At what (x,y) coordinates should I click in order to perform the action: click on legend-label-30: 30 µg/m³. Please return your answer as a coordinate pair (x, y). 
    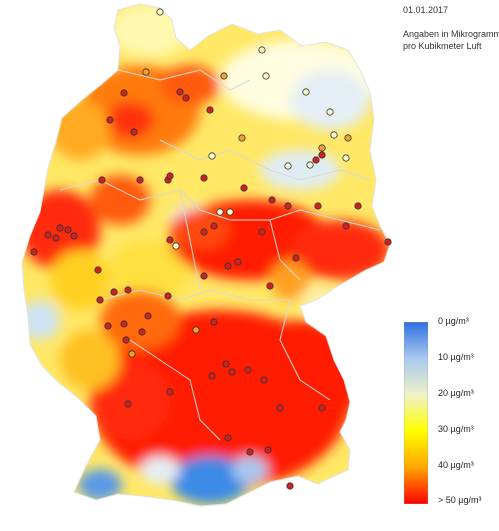
    Looking at the image, I should click on (456, 429).